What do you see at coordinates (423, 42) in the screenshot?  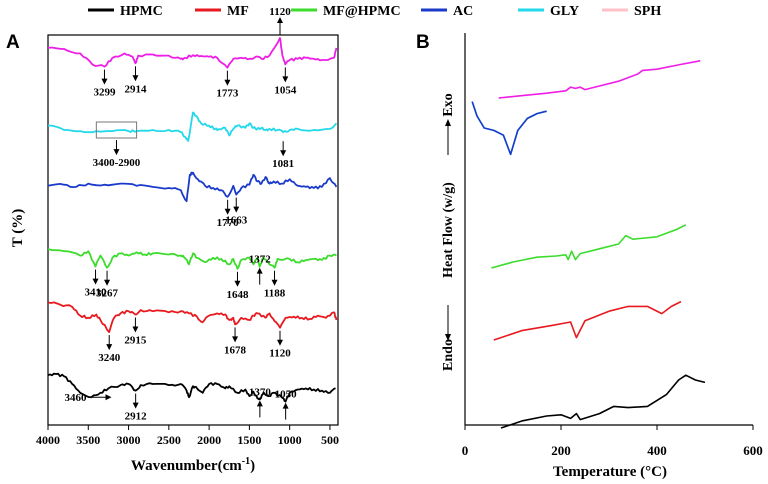 I see `panel-b-label: B` at bounding box center [423, 42].